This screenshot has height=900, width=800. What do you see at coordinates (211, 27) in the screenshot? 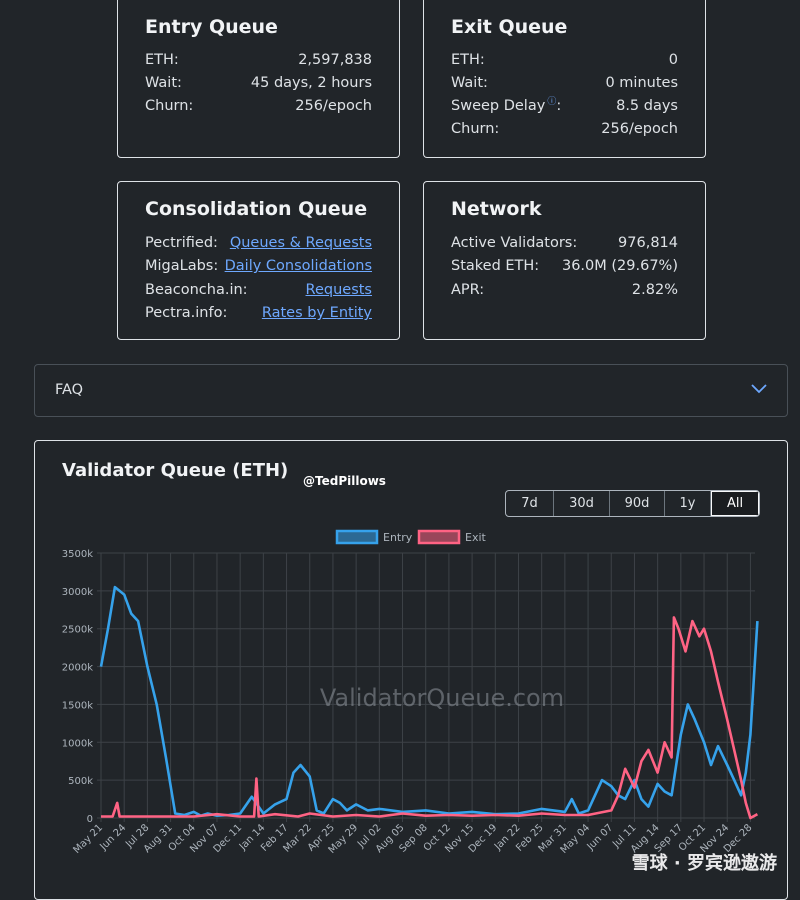
I see `entry-queue-title: Entry Queue` at bounding box center [211, 27].